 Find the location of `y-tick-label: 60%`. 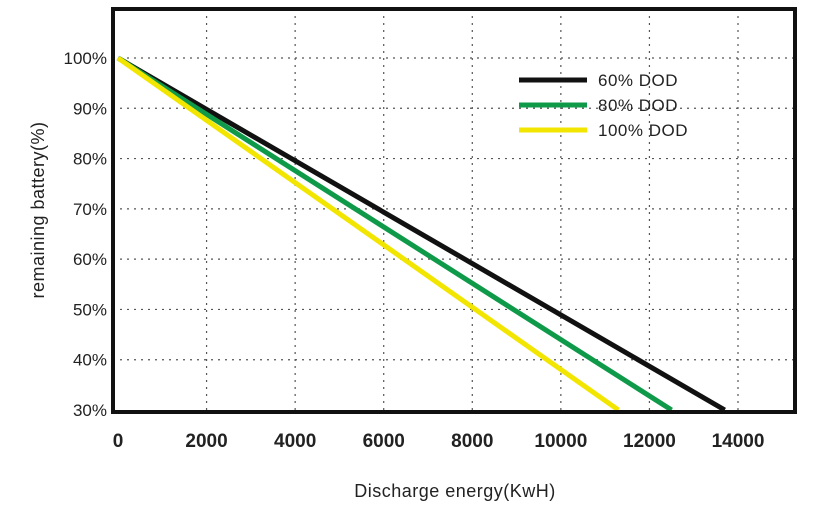

y-tick-label: 60% is located at coordinates (90, 259).